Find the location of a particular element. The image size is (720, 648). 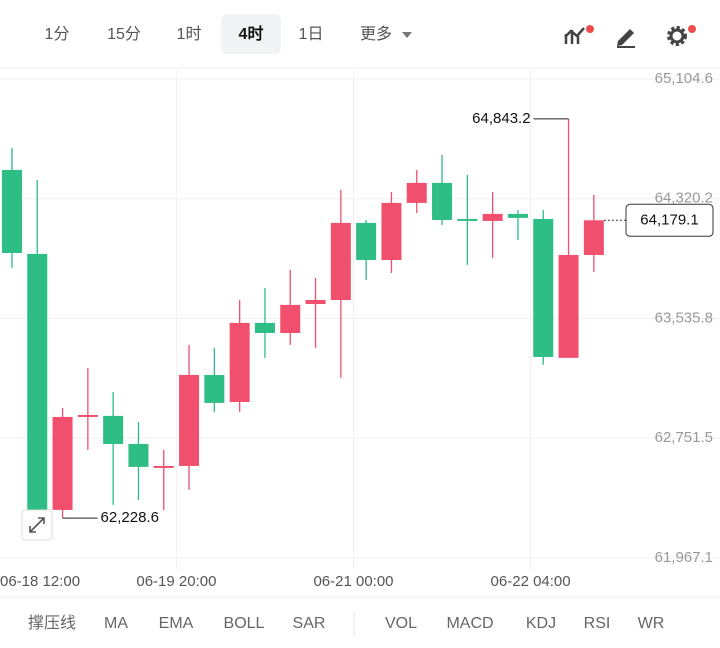

interval-tab: 1时 is located at coordinates (189, 34).